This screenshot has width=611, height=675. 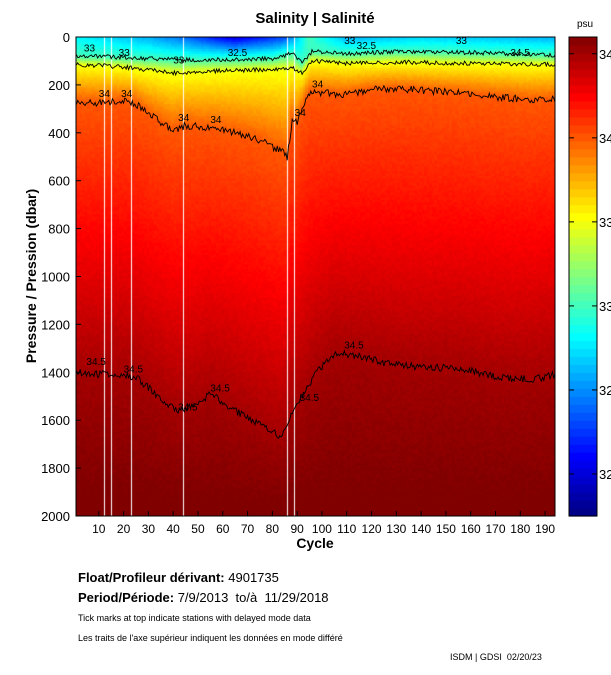 I want to click on y-tick-label: 2000, so click(x=55, y=516).